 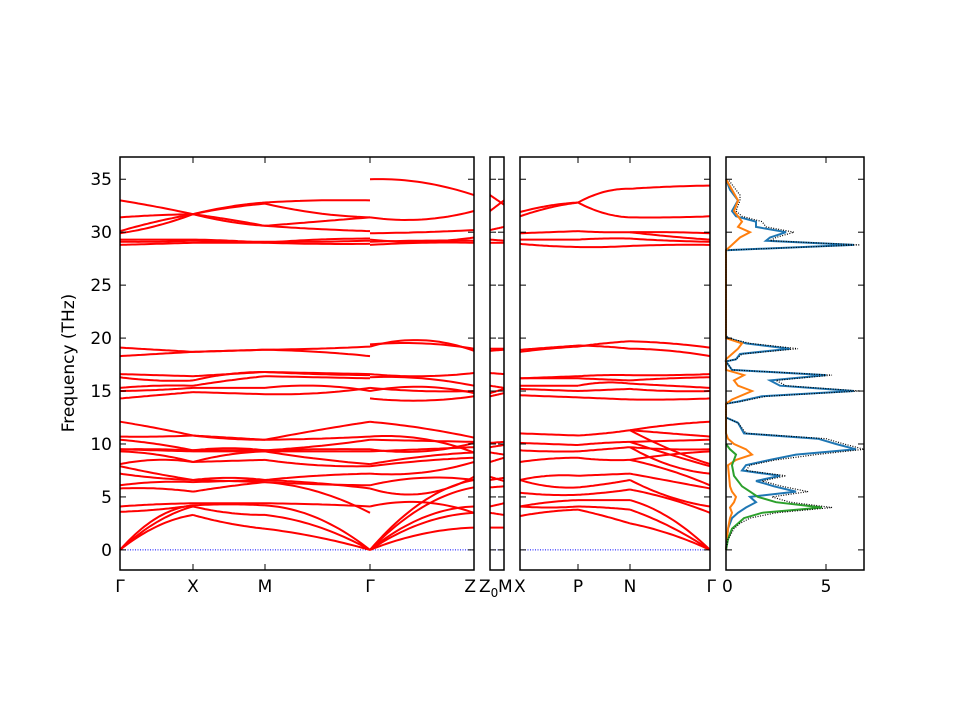 What do you see at coordinates (615, 363) in the screenshot?
I see `panel-frame` at bounding box center [615, 363].